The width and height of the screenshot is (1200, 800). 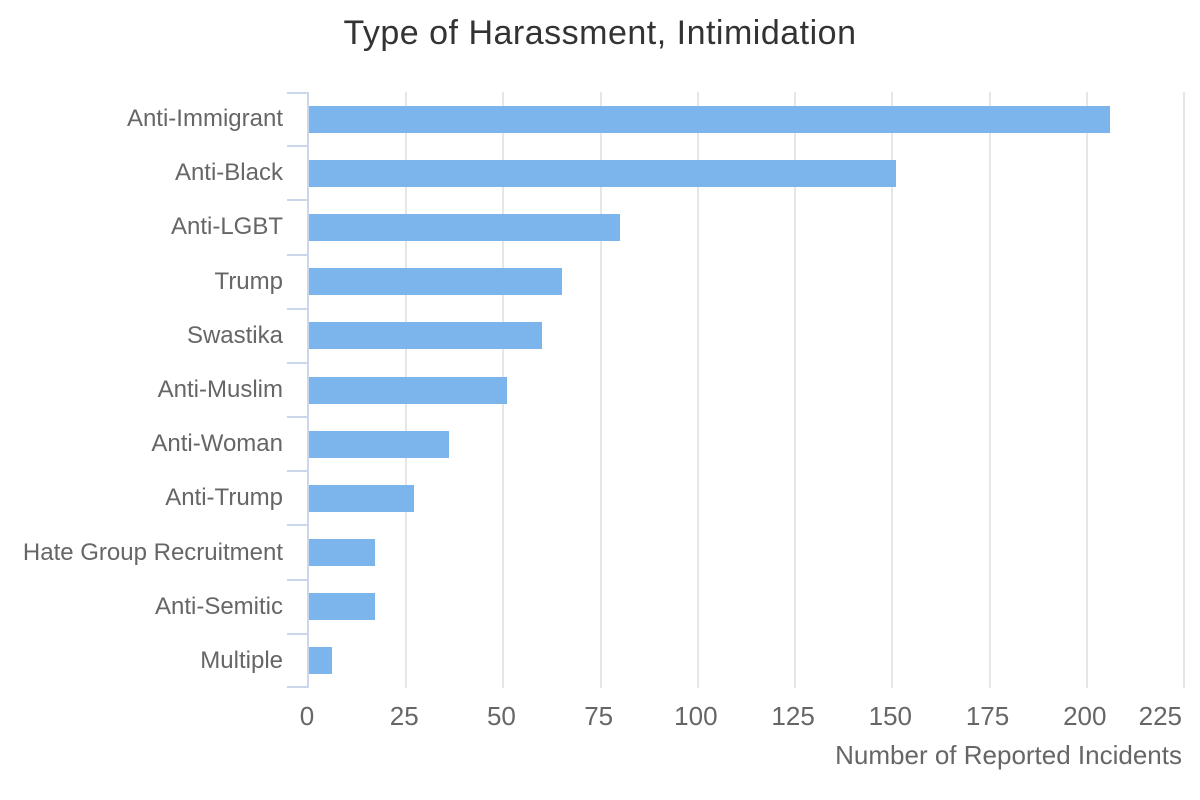 I want to click on bar-anti-lgbt, so click(x=465, y=227).